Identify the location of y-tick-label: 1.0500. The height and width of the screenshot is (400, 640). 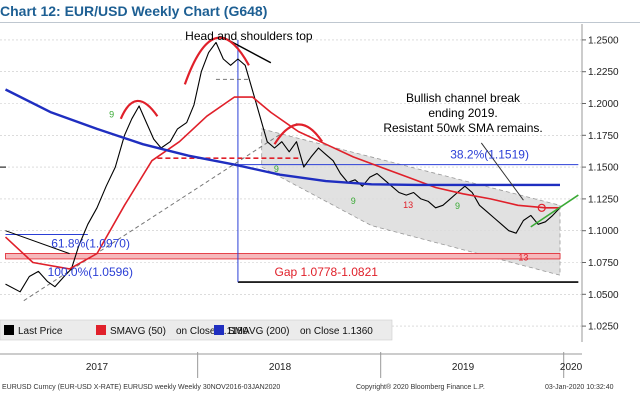
(603, 295).